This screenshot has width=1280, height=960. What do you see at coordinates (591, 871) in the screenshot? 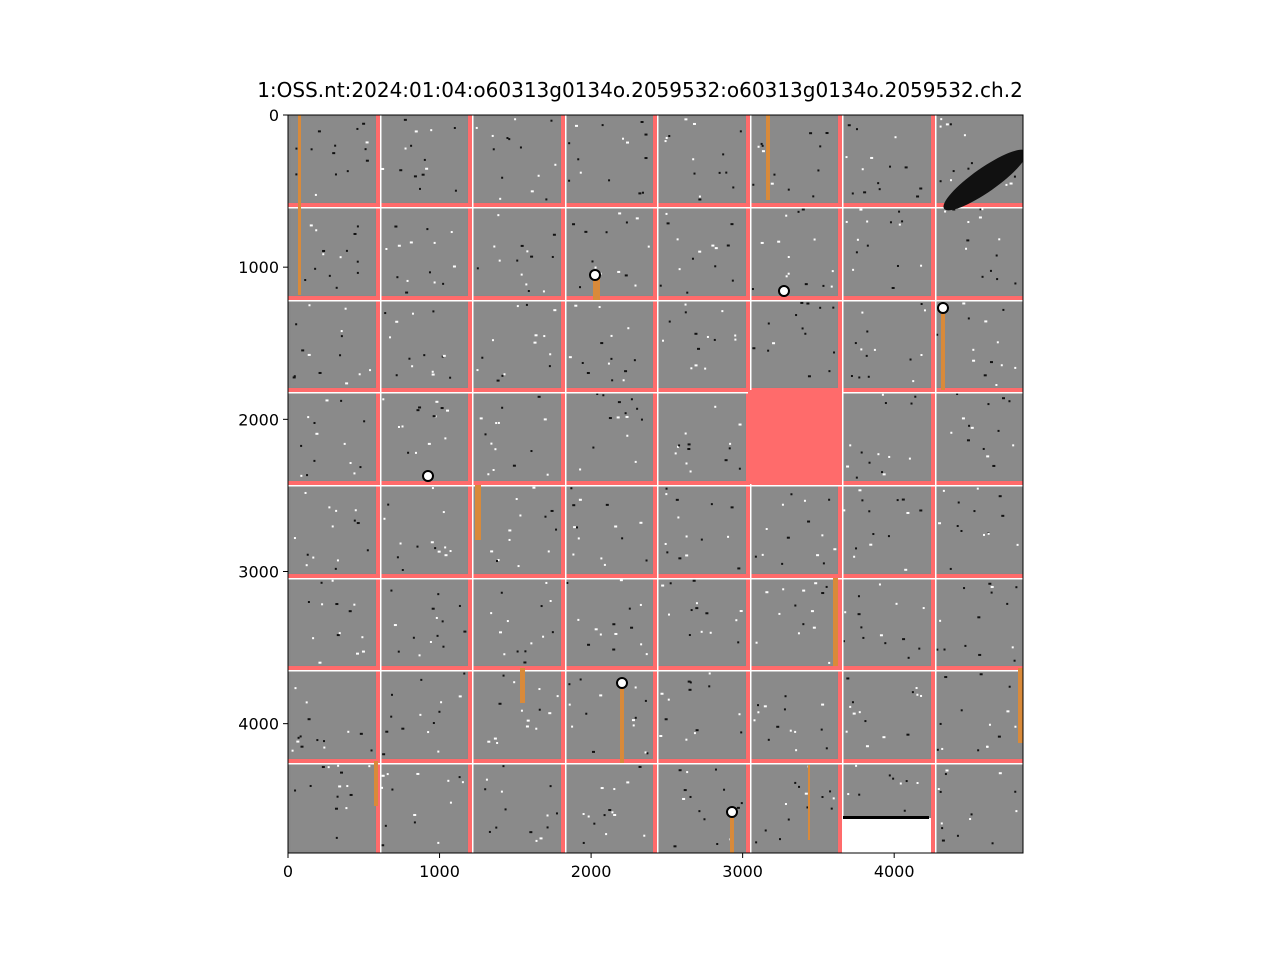
I see `x-tick-label: 2000` at bounding box center [591, 871].